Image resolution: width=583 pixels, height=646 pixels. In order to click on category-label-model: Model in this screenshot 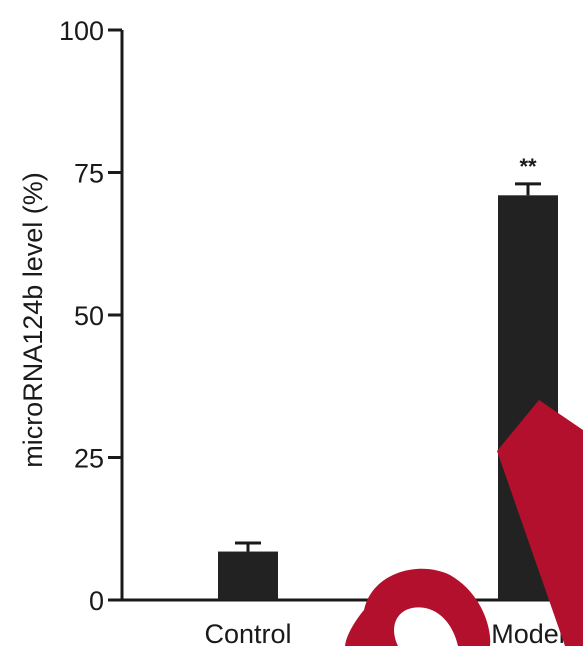, I will do `click(528, 632)`.